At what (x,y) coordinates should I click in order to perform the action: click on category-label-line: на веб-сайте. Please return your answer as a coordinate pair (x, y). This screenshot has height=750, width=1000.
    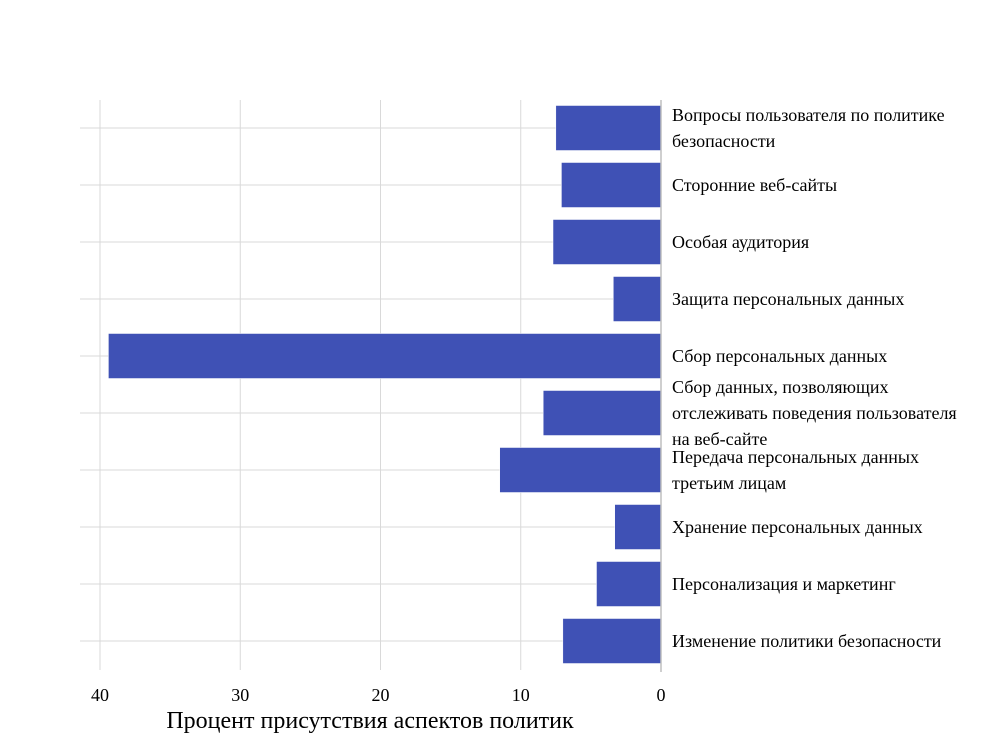
    Looking at the image, I should click on (719, 439).